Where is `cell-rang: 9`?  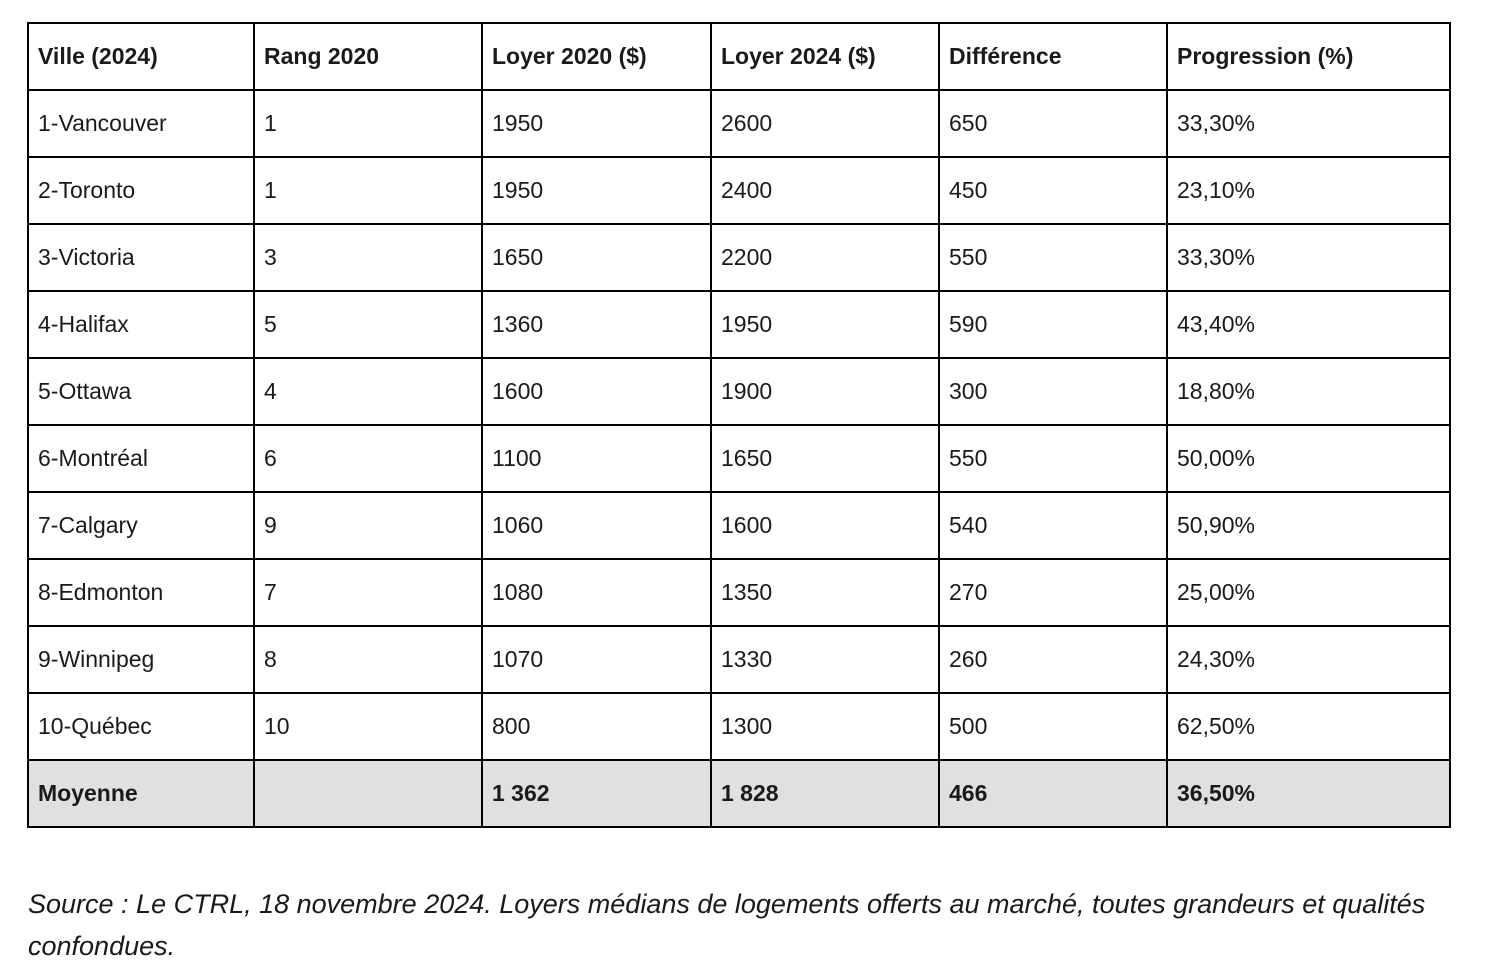
cell-rang: 9 is located at coordinates (368, 525).